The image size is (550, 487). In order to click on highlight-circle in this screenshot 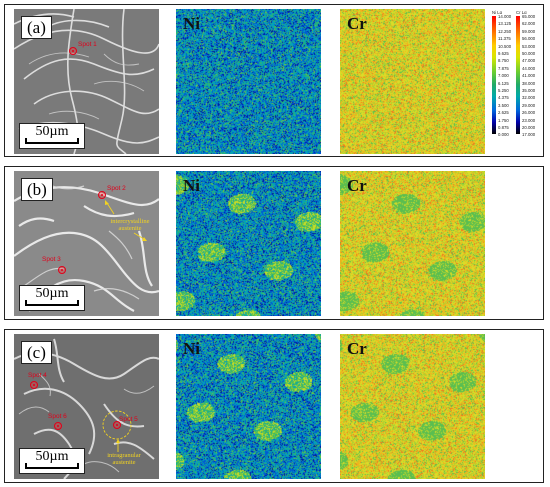, I will do `click(117, 425)`.